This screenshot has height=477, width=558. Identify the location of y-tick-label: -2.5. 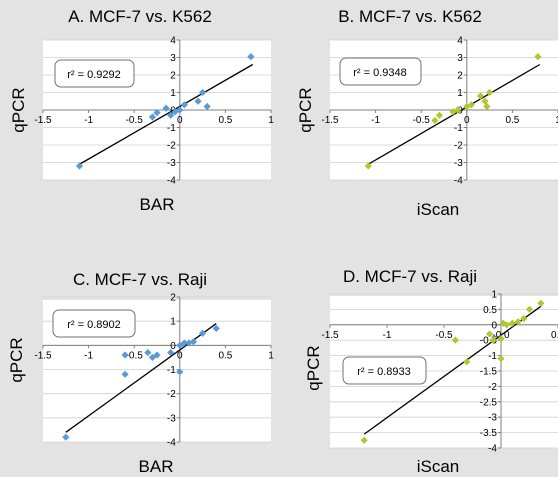
(489, 402).